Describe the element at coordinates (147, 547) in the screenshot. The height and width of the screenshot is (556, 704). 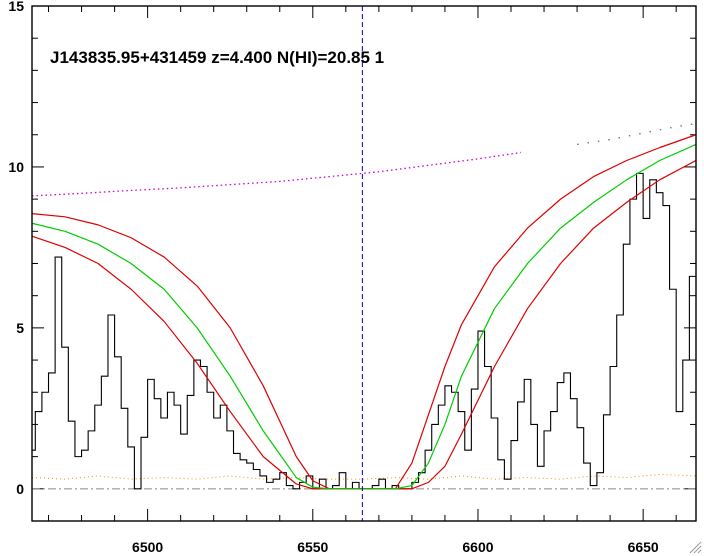
I see `x-tick-label: 6500` at that location.